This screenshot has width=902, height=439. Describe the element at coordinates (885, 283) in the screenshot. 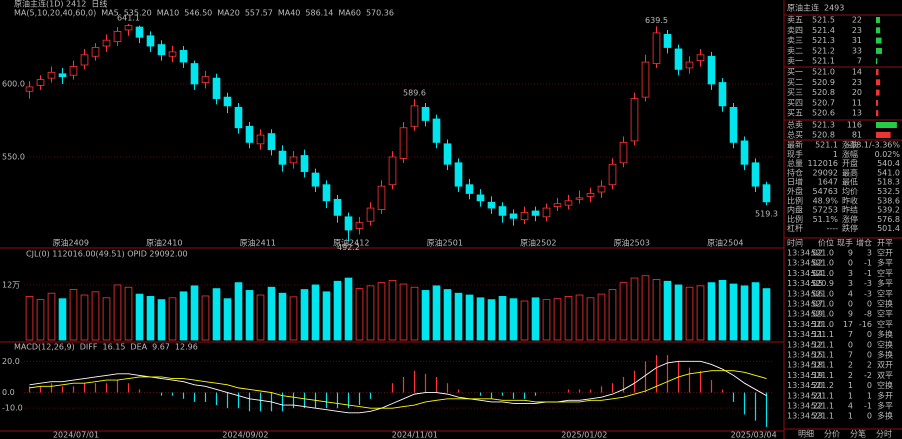

I see `trade-cell: 多平` at that location.